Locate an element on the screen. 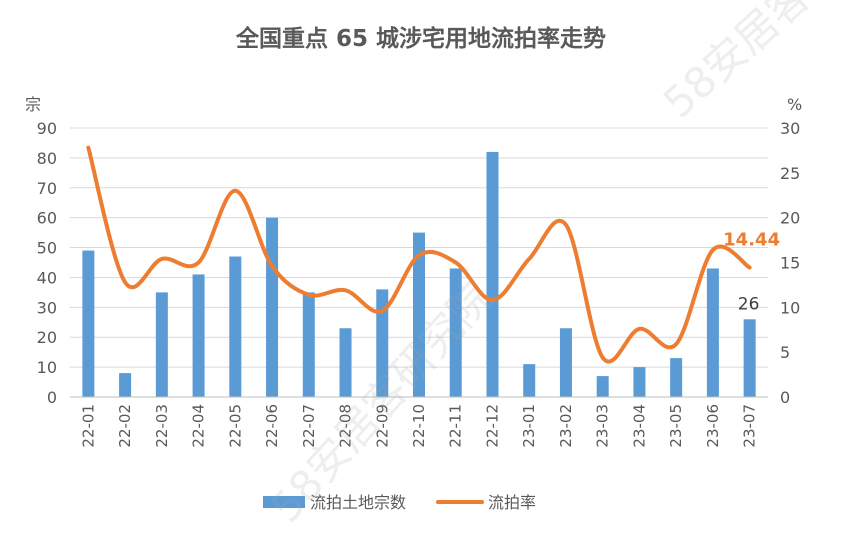  x-tick-label: 23-01 is located at coordinates (529, 426).